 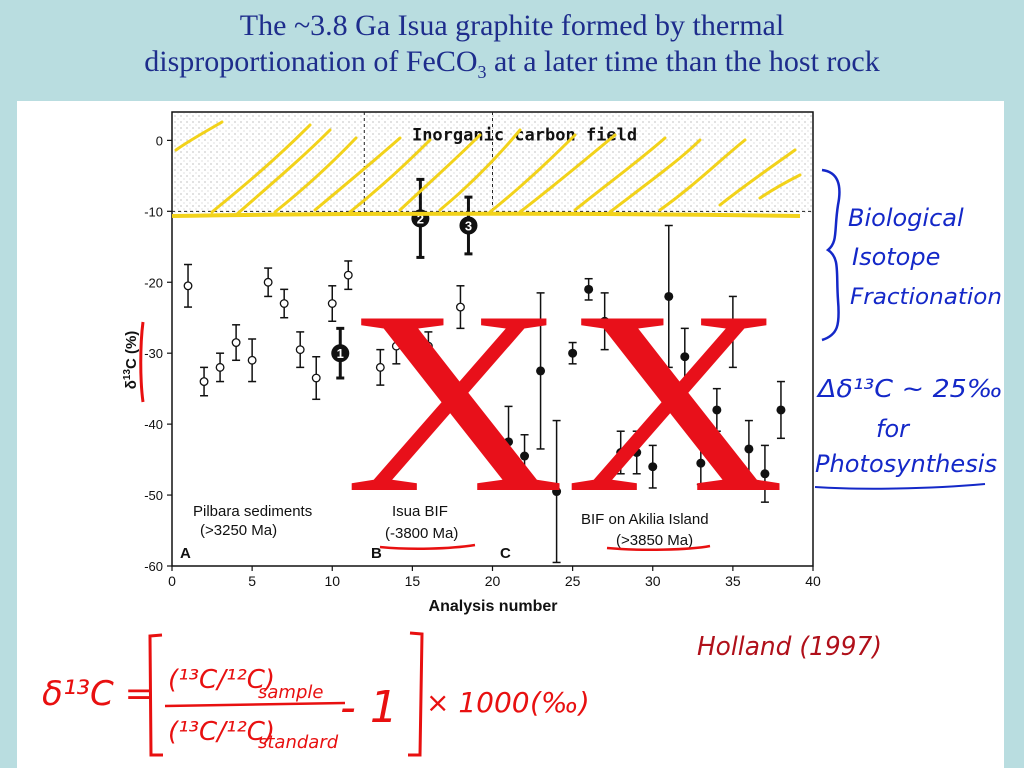 I want to click on y-tick-label: -50, so click(x=153, y=495).